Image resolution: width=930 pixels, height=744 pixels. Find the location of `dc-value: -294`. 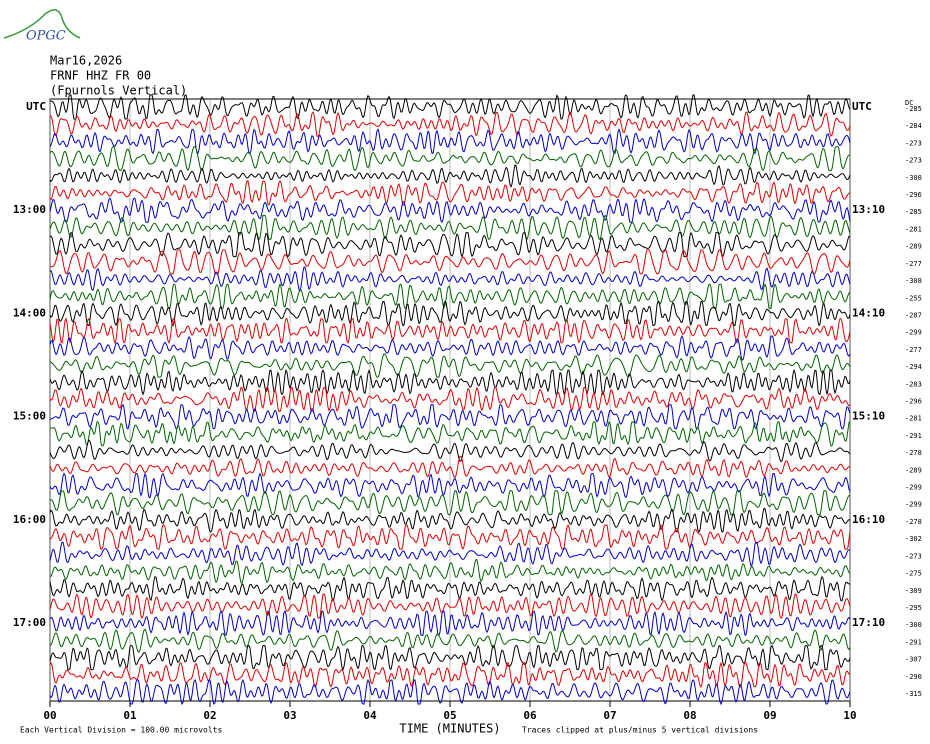

dc-value: -294 is located at coordinates (913, 367).